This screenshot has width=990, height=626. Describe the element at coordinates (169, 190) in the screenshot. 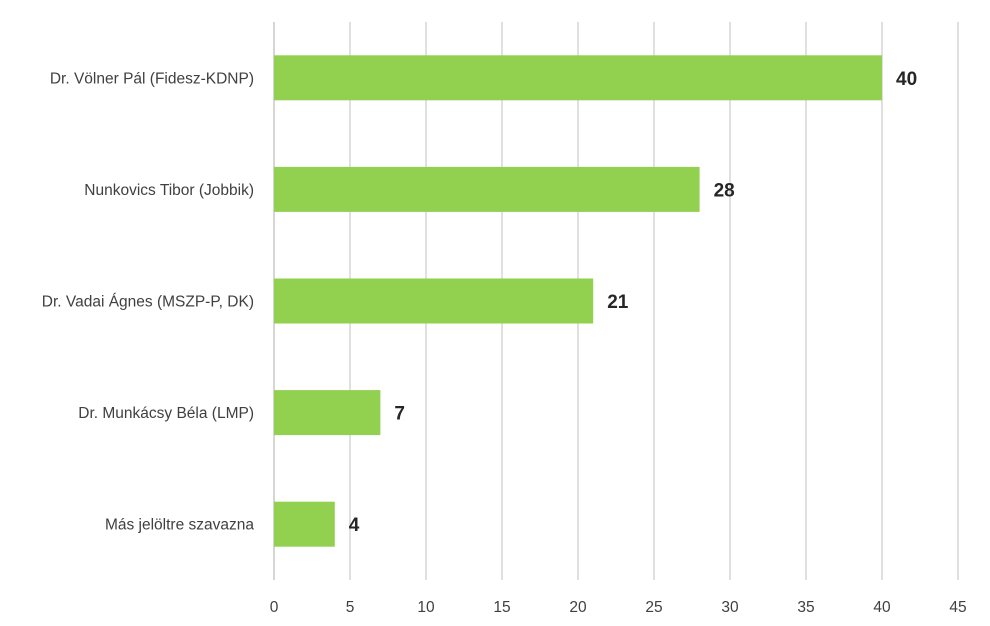

I see `category-label: Nunkovics Tibor (Jobbik)` at that location.